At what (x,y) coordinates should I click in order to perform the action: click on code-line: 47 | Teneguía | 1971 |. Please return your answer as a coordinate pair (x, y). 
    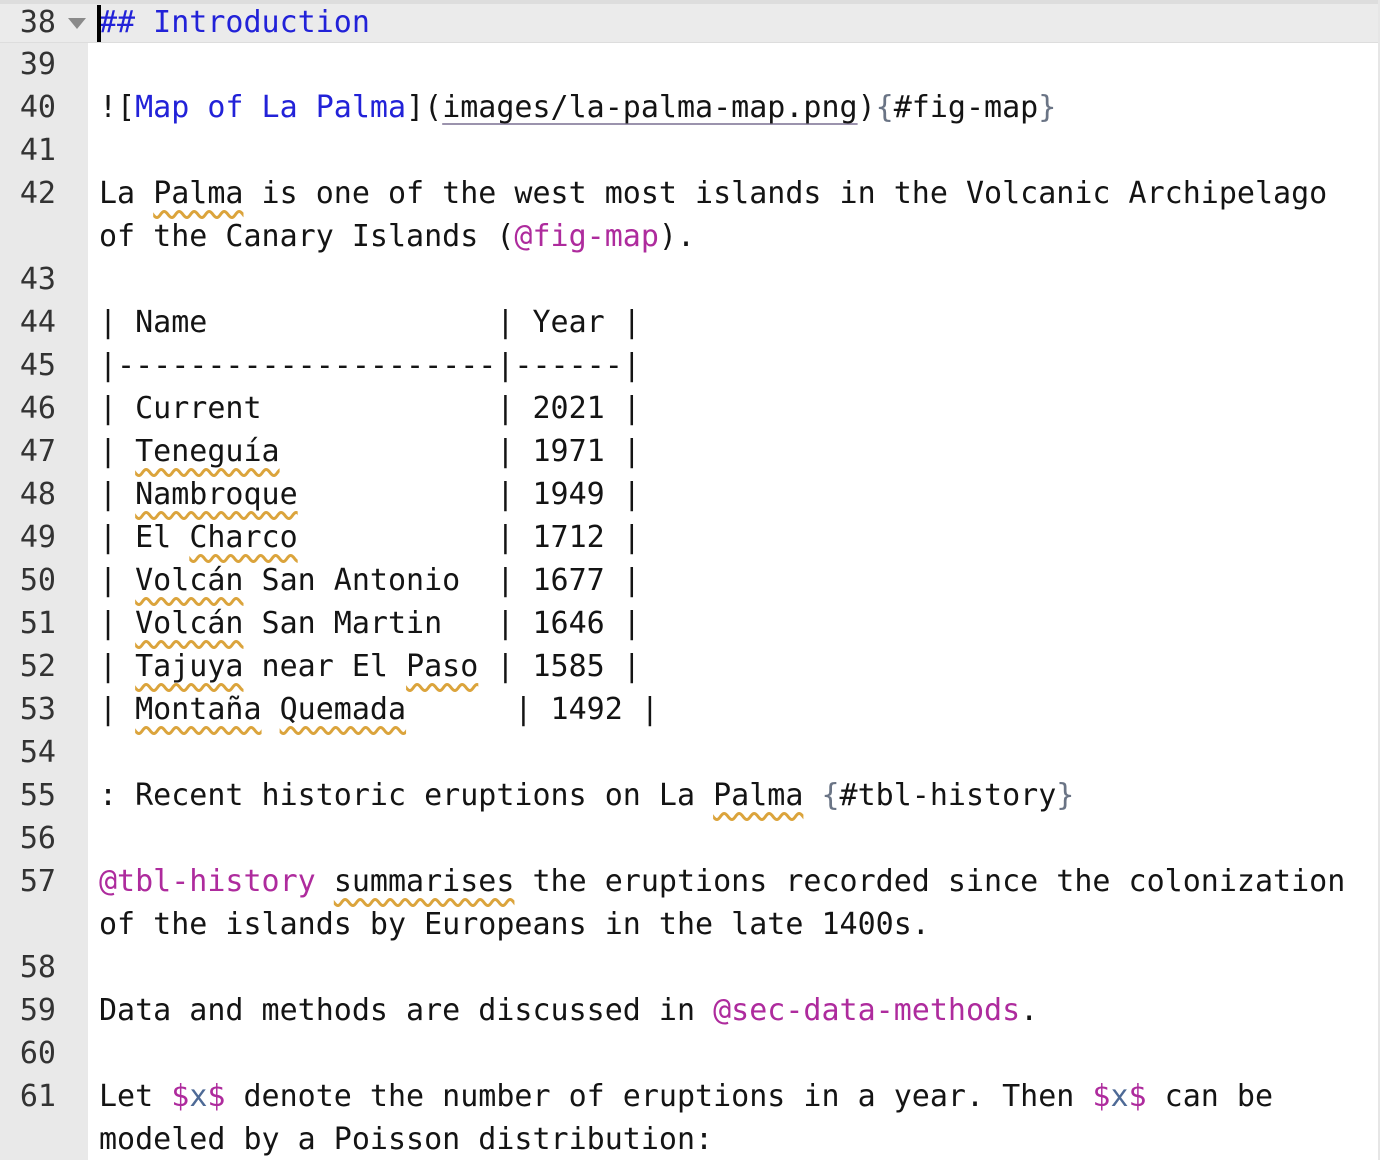
    Looking at the image, I should click on (689, 451).